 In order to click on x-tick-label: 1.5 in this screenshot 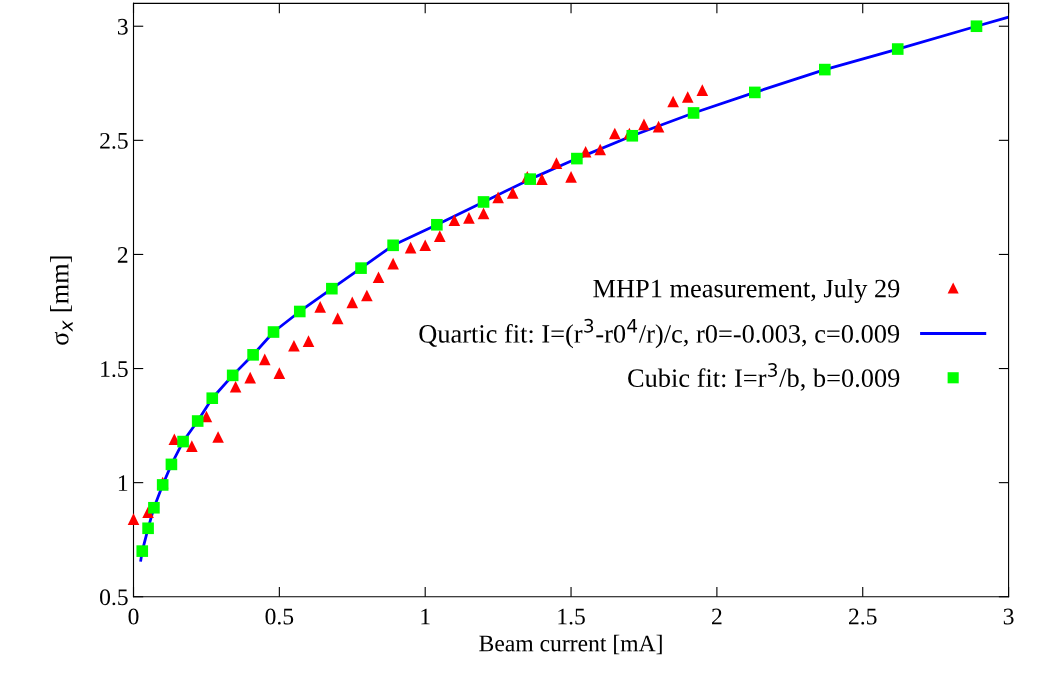, I will do `click(571, 616)`.